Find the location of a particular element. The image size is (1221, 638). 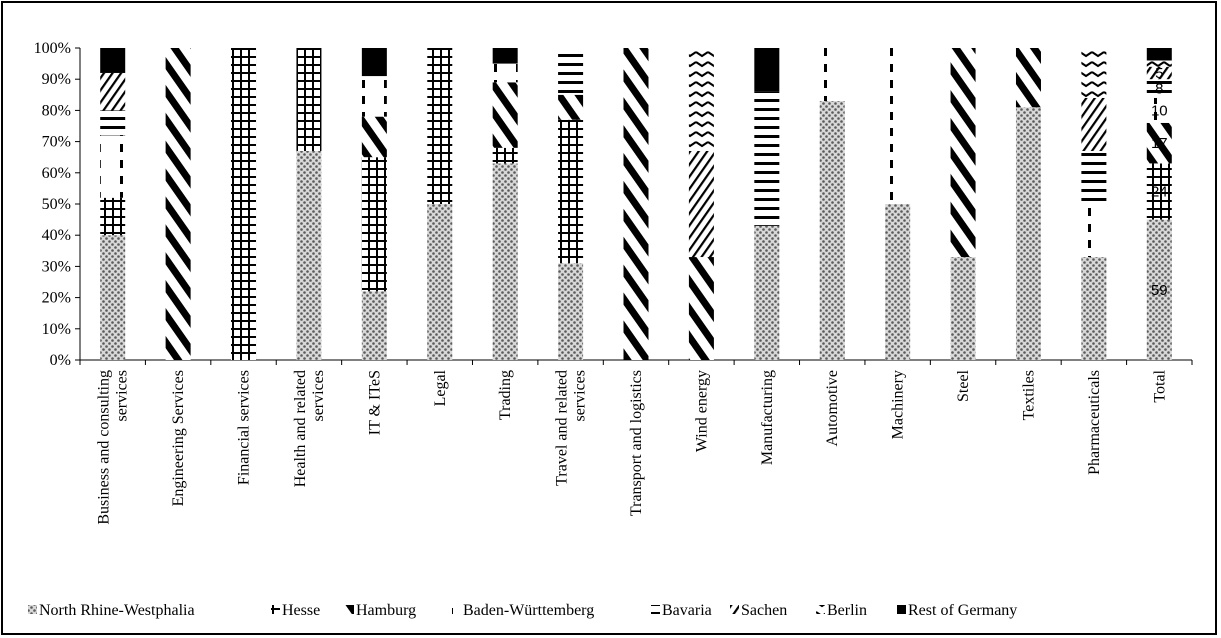

x-category-label: Trading is located at coordinates (505, 395).